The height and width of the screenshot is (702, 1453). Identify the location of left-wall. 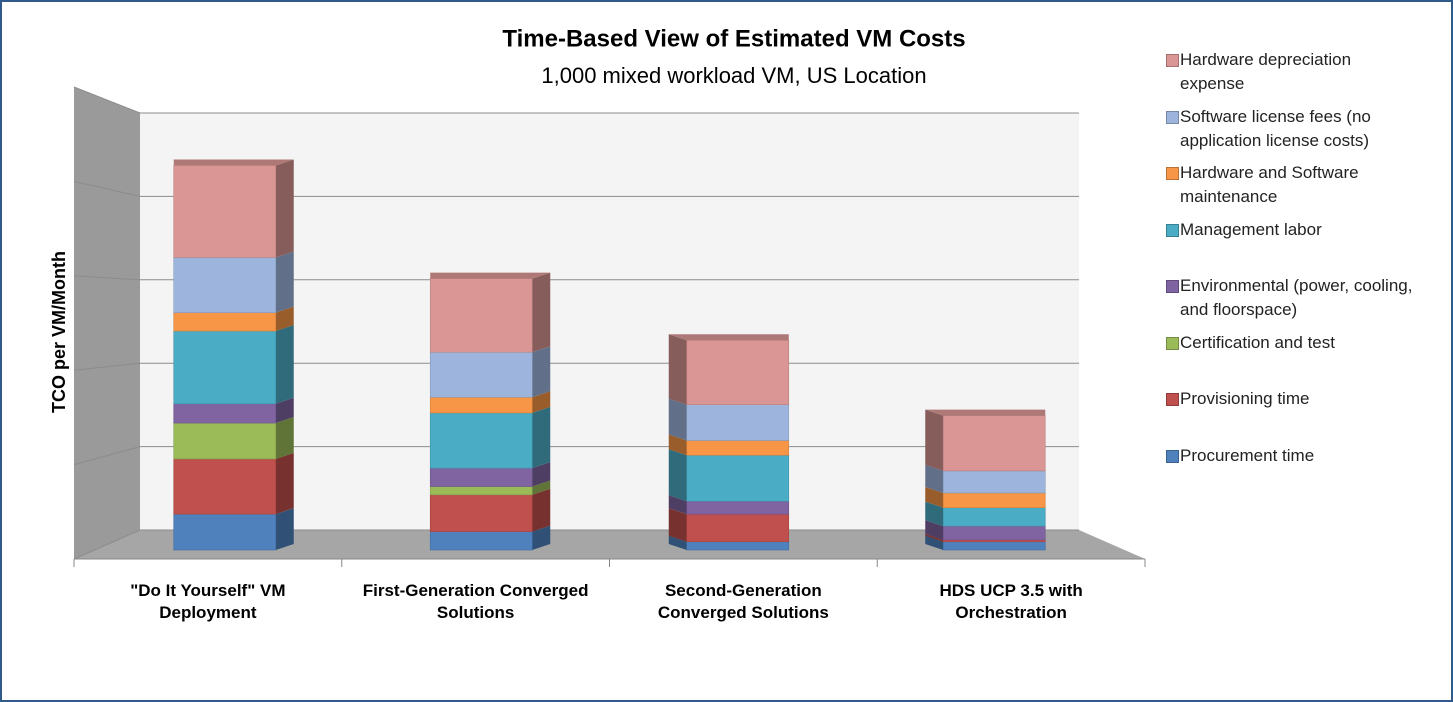
(107, 323).